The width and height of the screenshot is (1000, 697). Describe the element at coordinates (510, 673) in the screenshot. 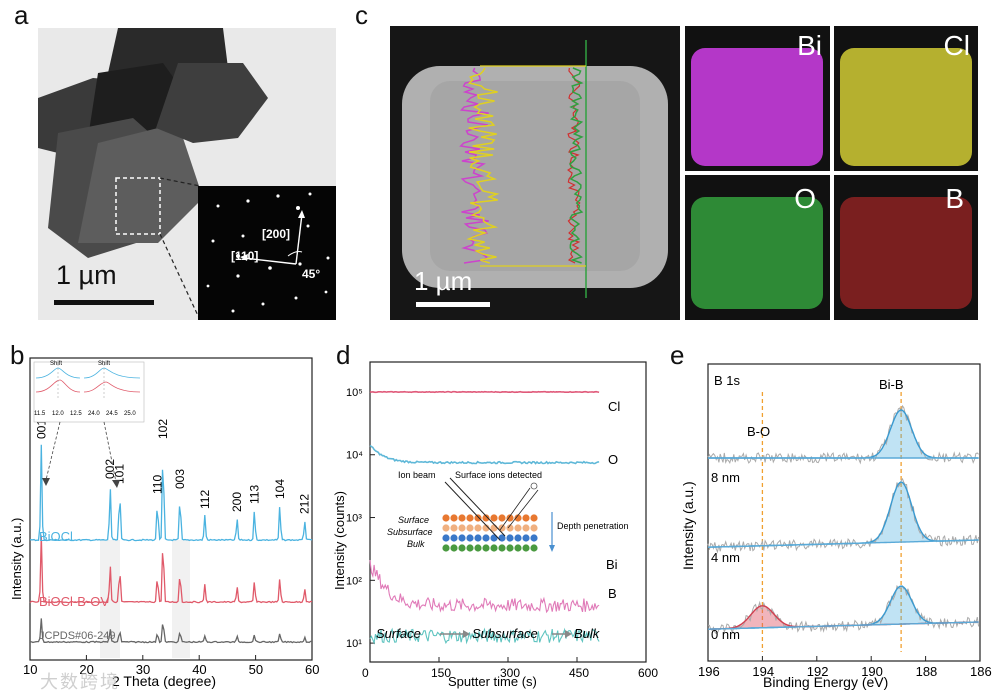

I see `d-xtick-label: 300` at that location.